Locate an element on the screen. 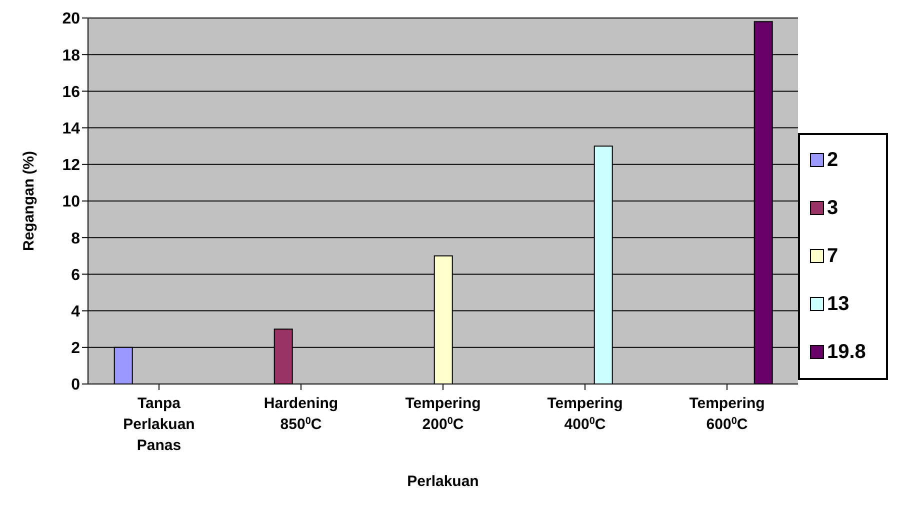 The image size is (906, 512). legend-label: 19.8 is located at coordinates (846, 352).